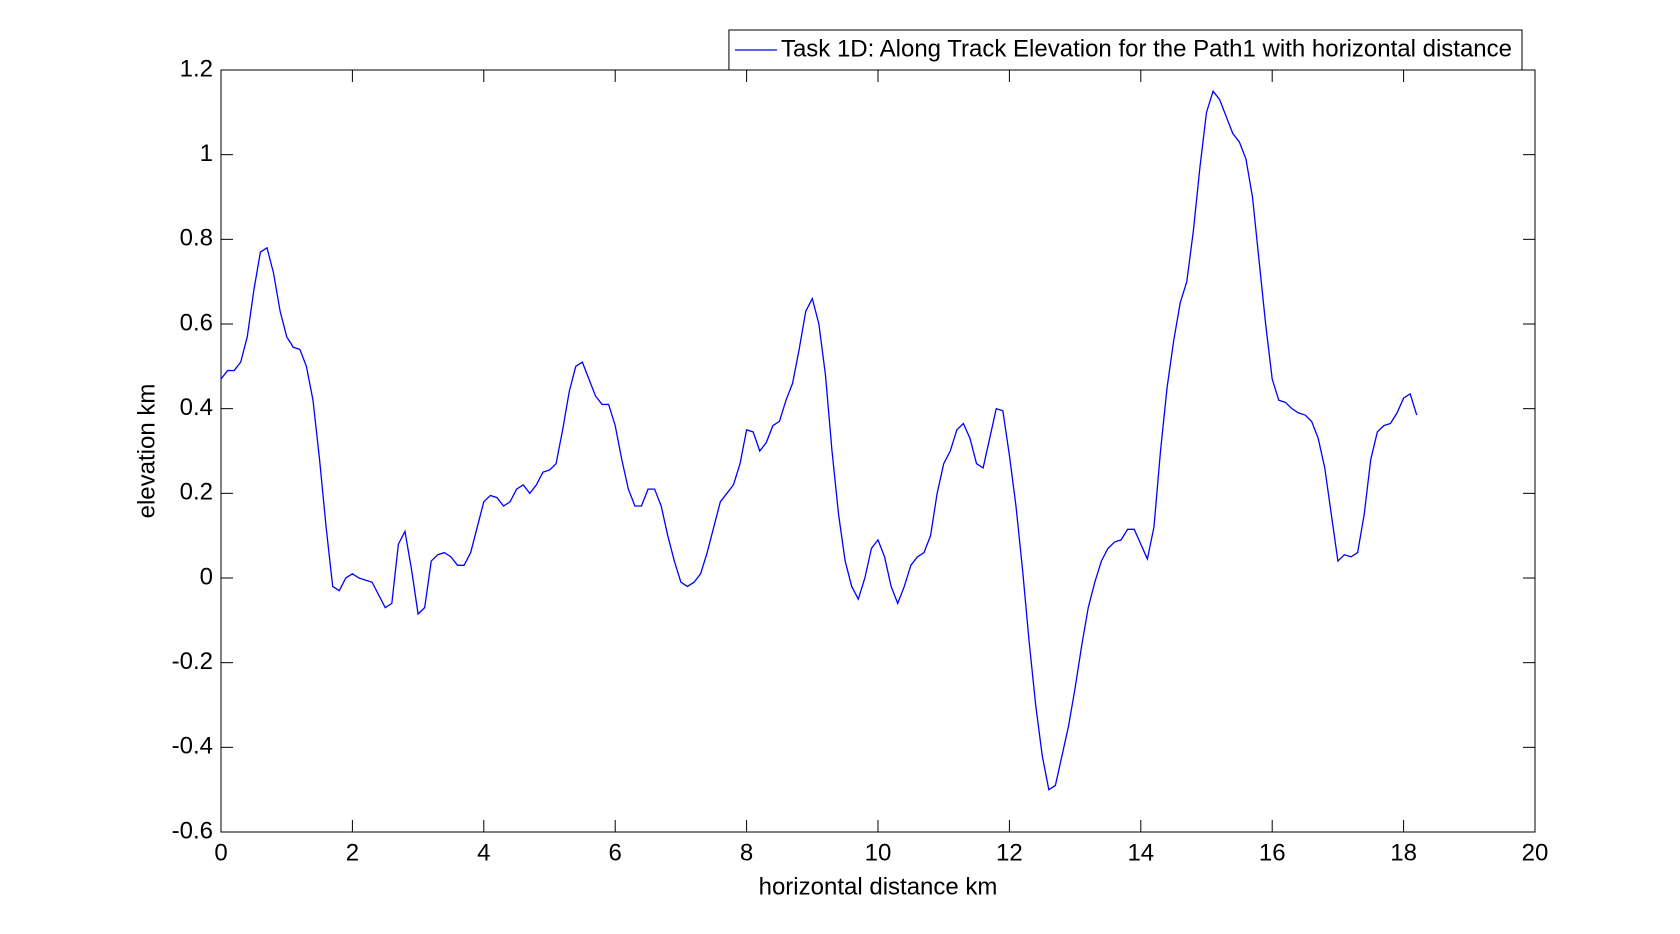 This screenshot has width=1680, height=934. Describe the element at coordinates (1140, 852) in the screenshot. I see `x-tick-label: 14` at that location.